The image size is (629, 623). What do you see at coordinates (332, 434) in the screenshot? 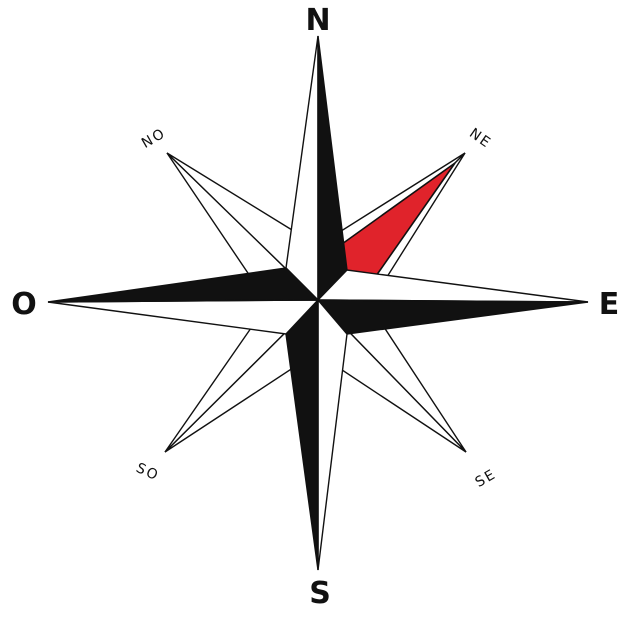
I see `point-south-white-half` at bounding box center [332, 434].